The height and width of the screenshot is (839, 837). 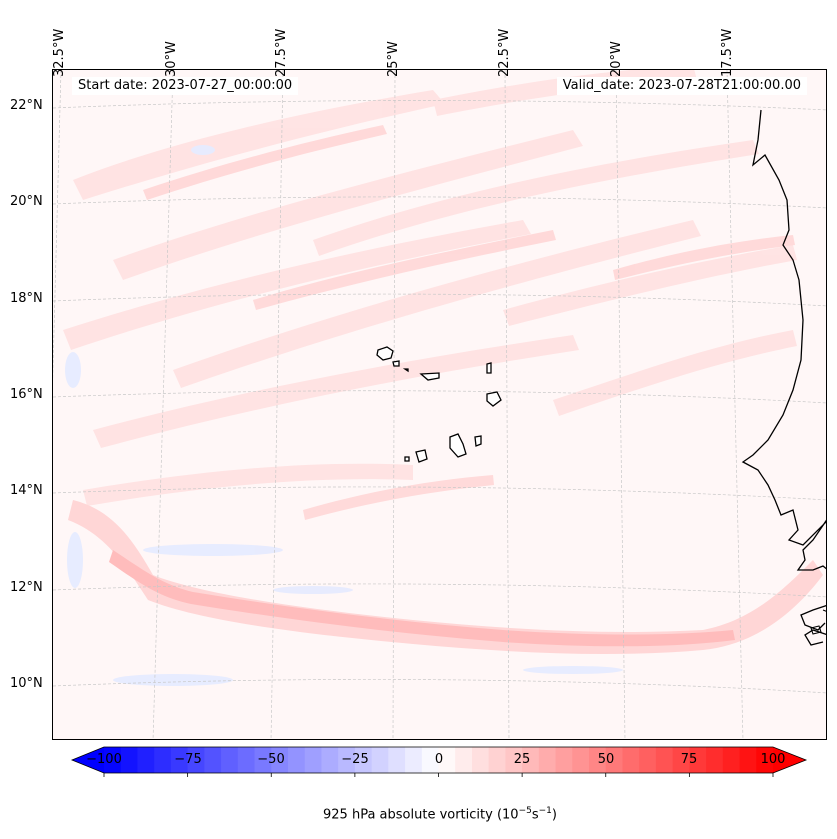 What do you see at coordinates (545, 811) in the screenshot?
I see `colorbar-title-exponent2: −1` at bounding box center [545, 811].